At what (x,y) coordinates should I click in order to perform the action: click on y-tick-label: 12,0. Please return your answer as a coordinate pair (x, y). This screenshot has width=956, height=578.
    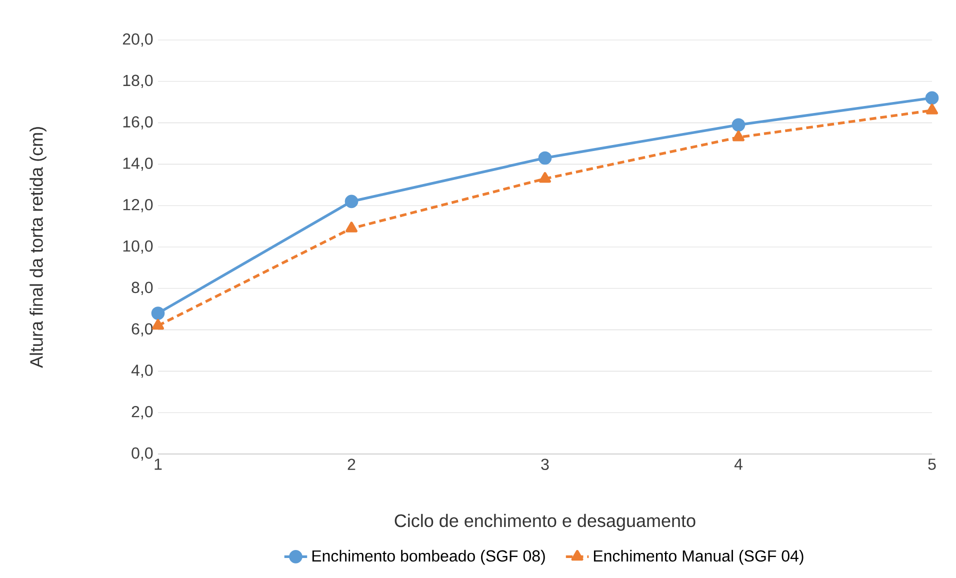
    Looking at the image, I should click on (138, 205).